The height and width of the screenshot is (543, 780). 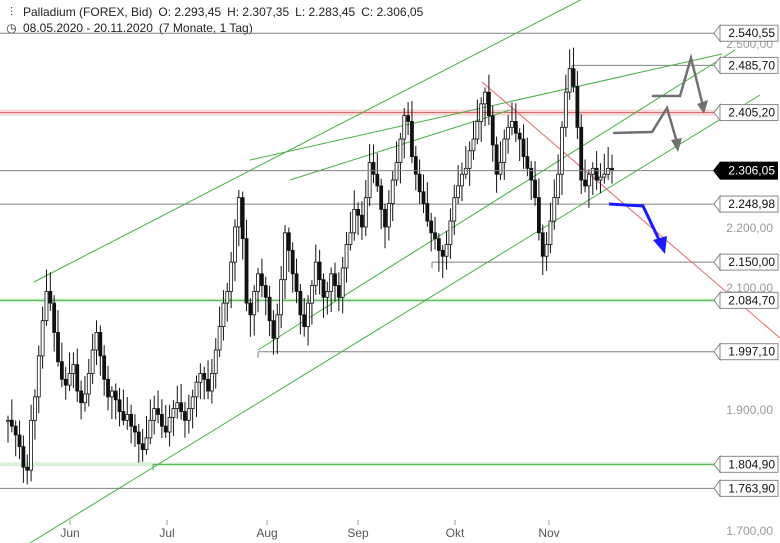 What do you see at coordinates (190, 12) in the screenshot?
I see `open-value: O: 2.293,45` at bounding box center [190, 12].